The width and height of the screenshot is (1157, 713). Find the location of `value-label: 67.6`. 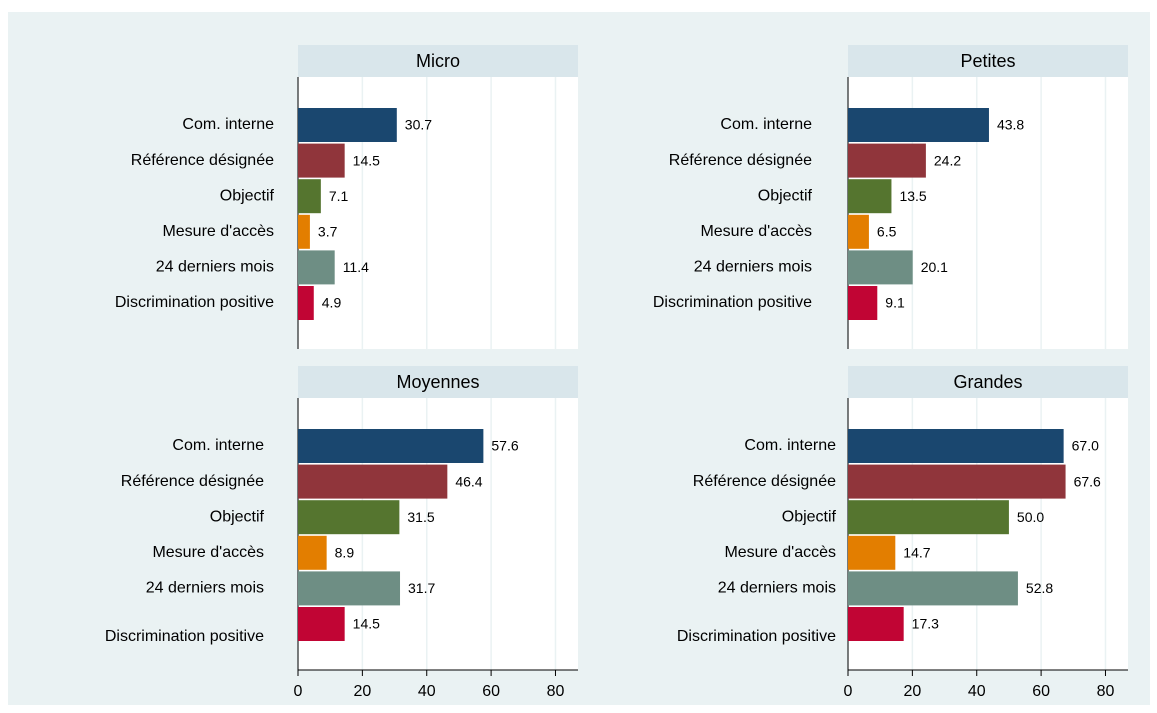

value-label: 67.6 is located at coordinates (1087, 481).